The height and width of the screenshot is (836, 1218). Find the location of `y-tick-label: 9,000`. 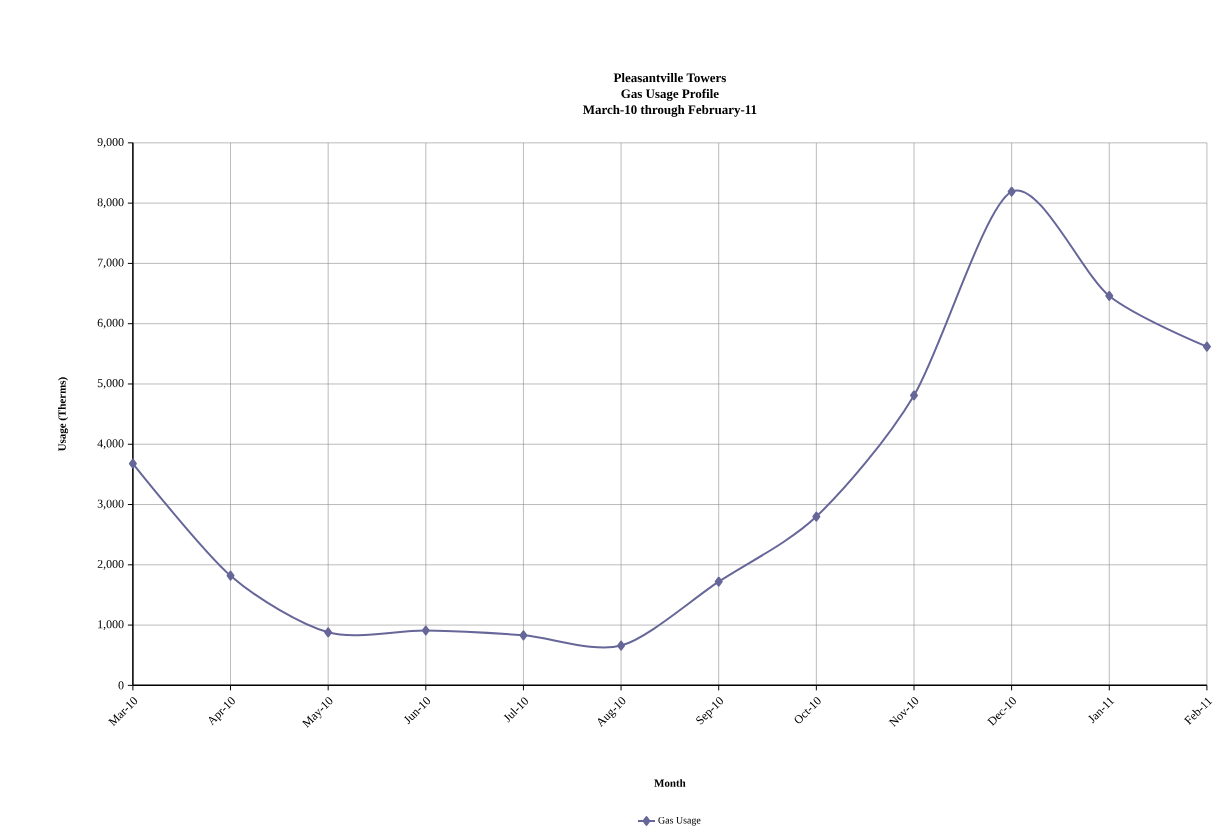

y-tick-label: 9,000 is located at coordinates (110, 142).